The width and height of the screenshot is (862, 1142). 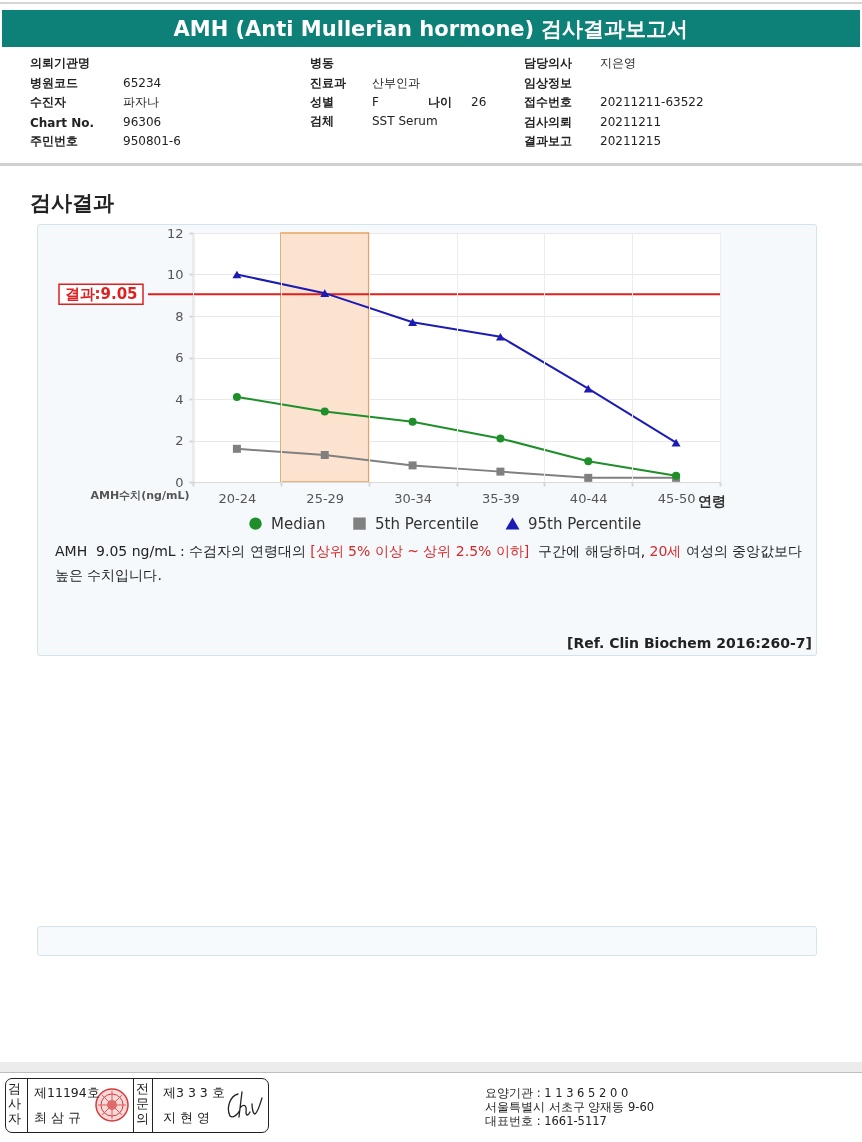 I want to click on text: 여성의 중앙값보다, so click(x=743, y=551).